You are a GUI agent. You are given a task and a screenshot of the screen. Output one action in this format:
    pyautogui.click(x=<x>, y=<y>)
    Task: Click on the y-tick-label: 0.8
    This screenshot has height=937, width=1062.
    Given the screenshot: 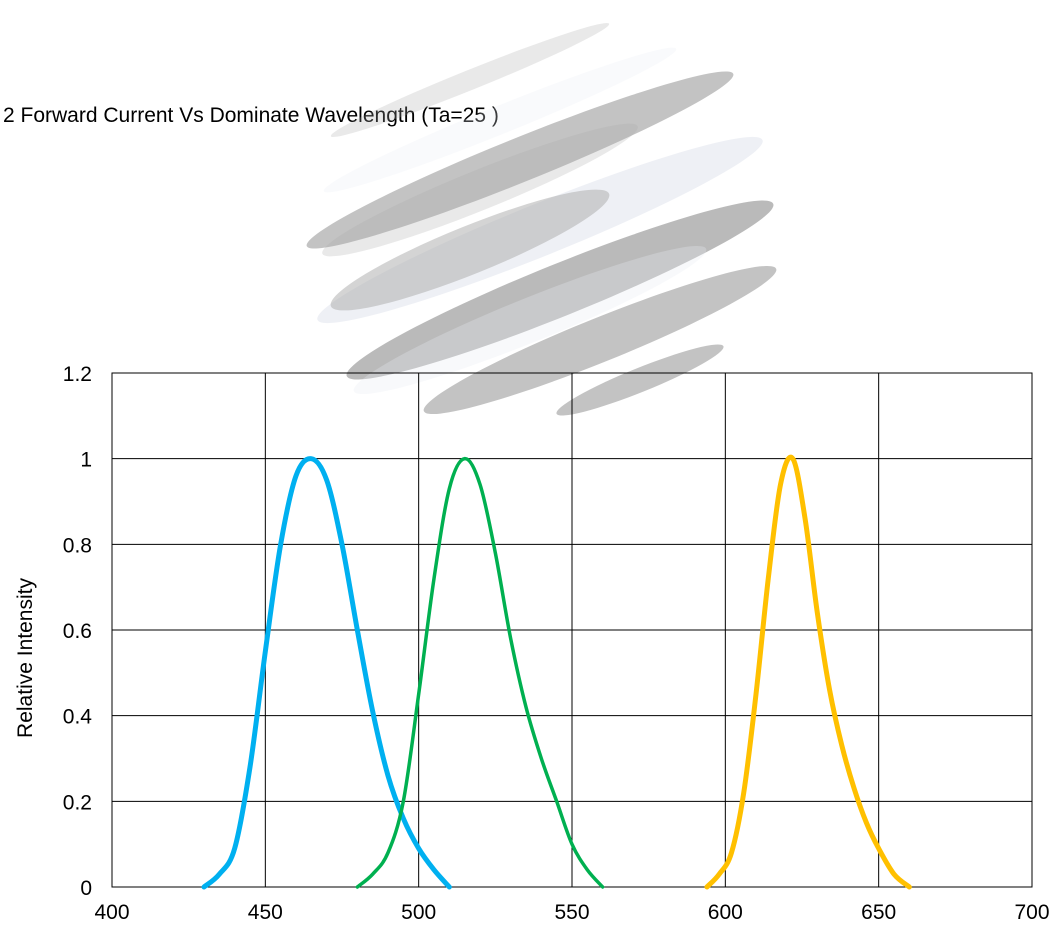 What is the action you would take?
    pyautogui.click(x=77, y=545)
    